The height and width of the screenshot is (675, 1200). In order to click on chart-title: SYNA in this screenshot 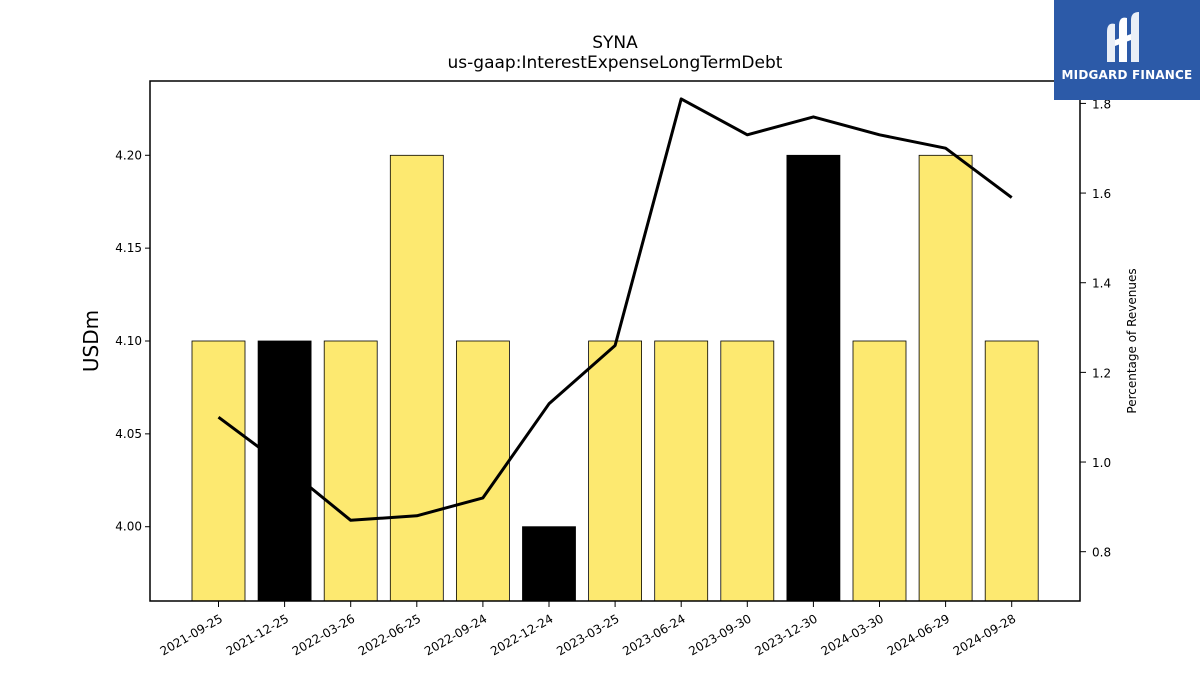, I will do `click(615, 43)`.